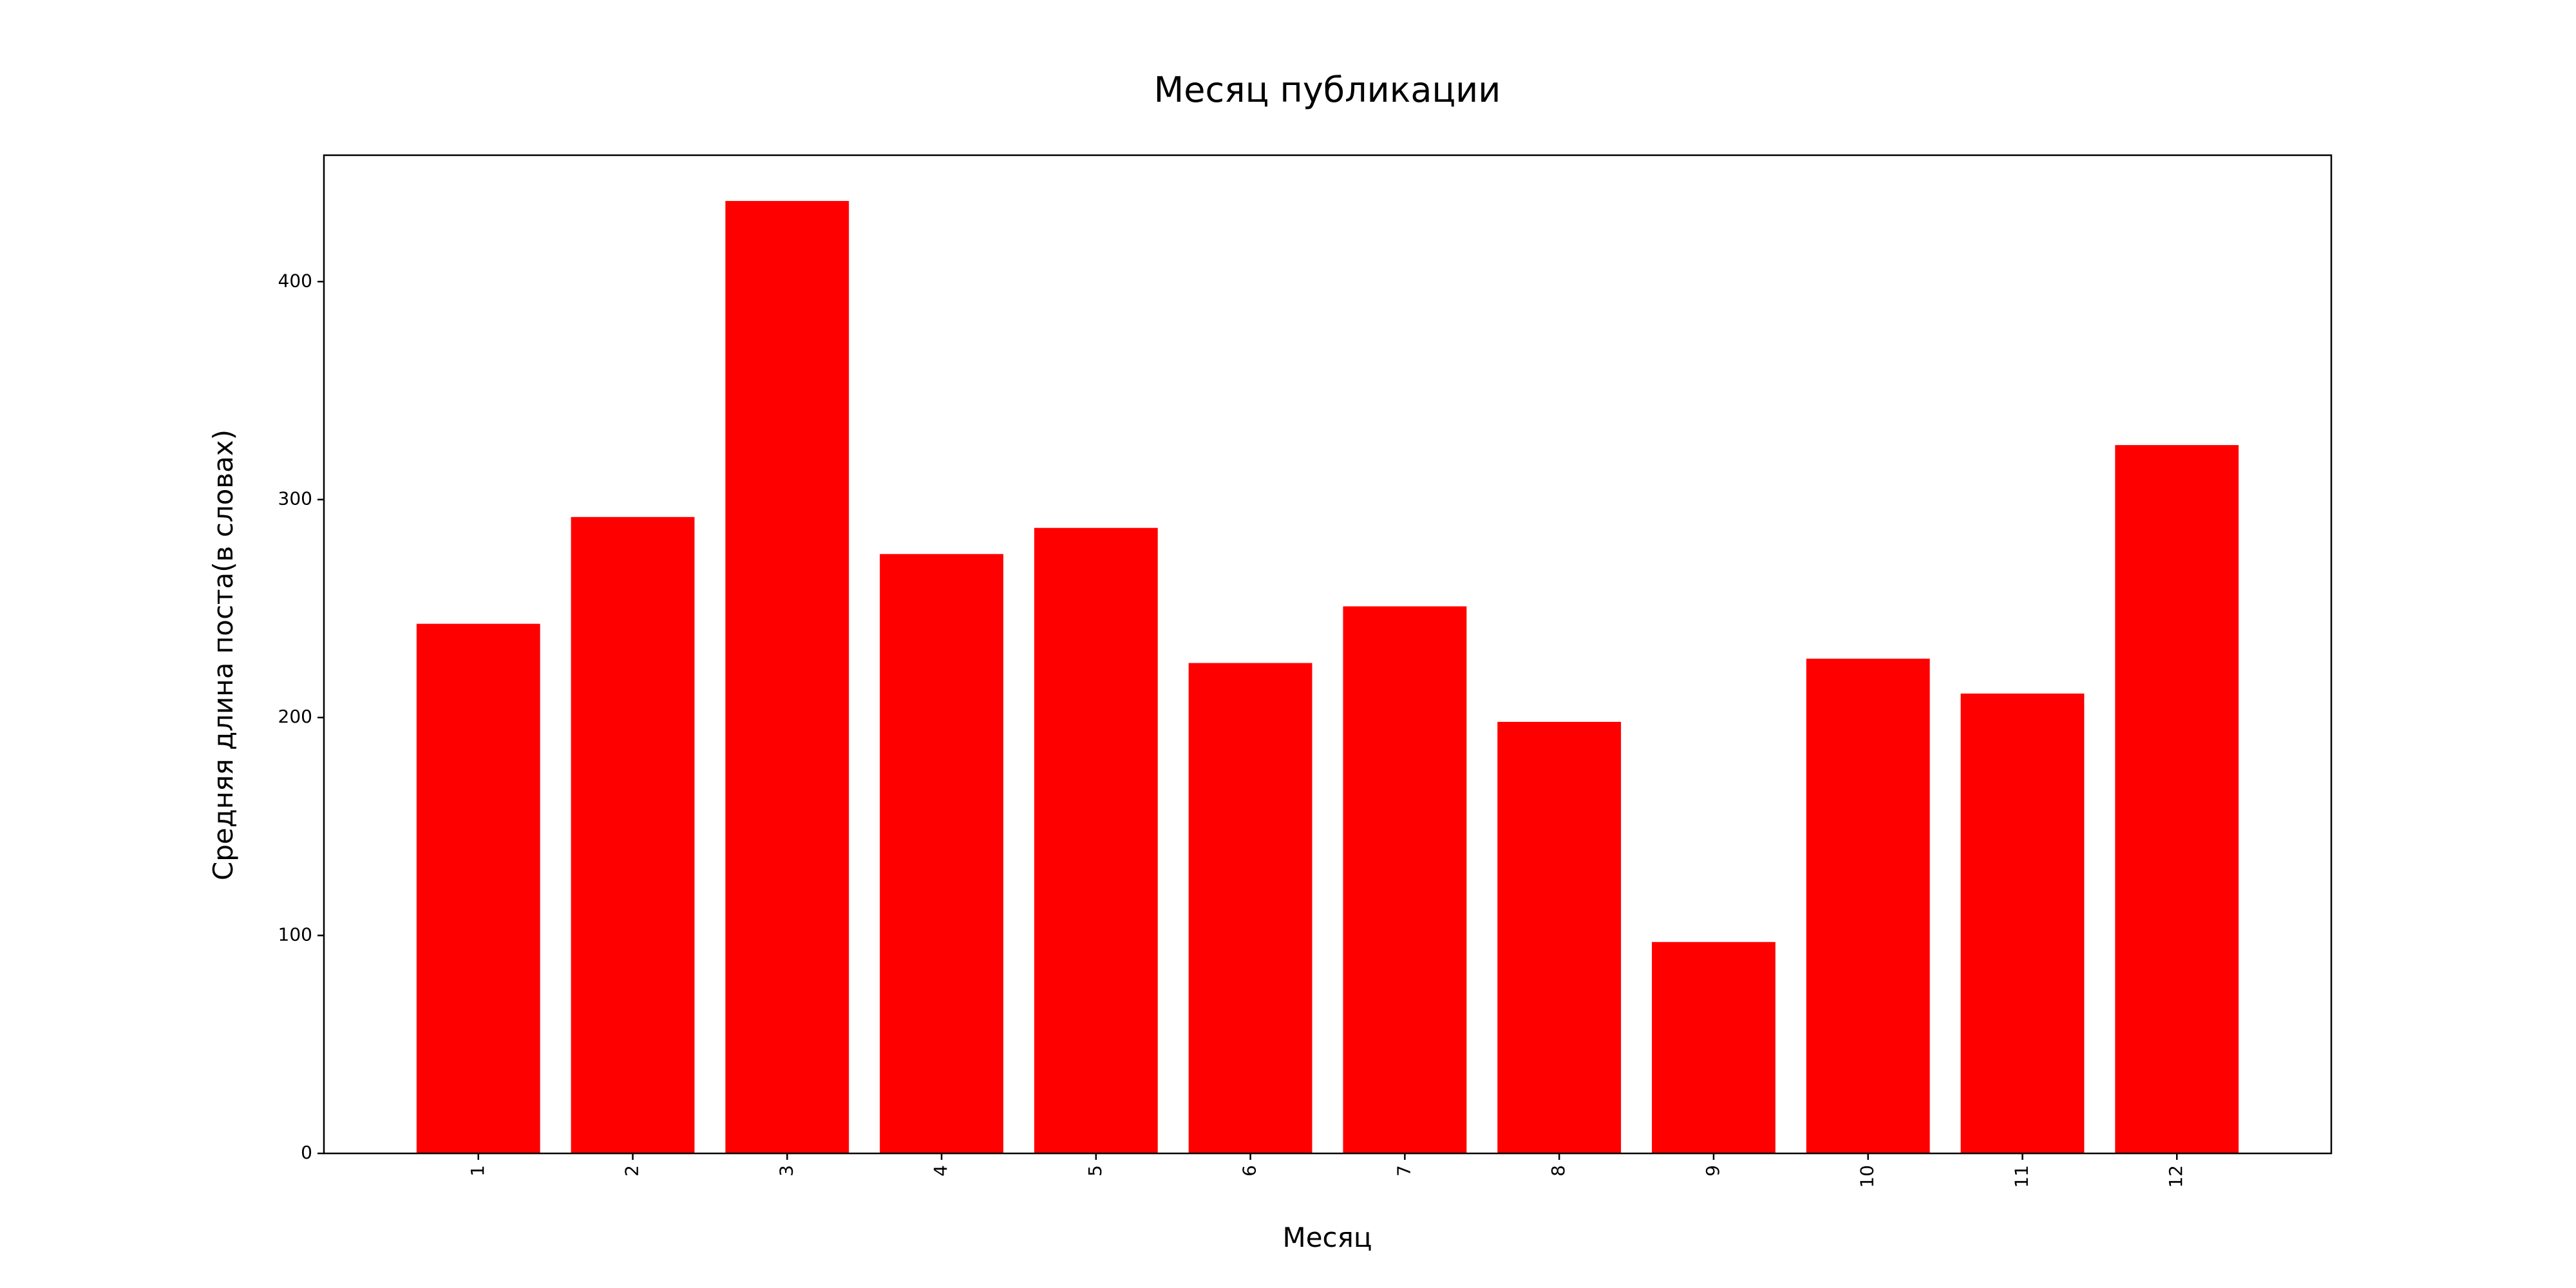 Image resolution: width=2576 pixels, height=1288 pixels. What do you see at coordinates (295, 498) in the screenshot?
I see `y-tick-label: 300` at bounding box center [295, 498].